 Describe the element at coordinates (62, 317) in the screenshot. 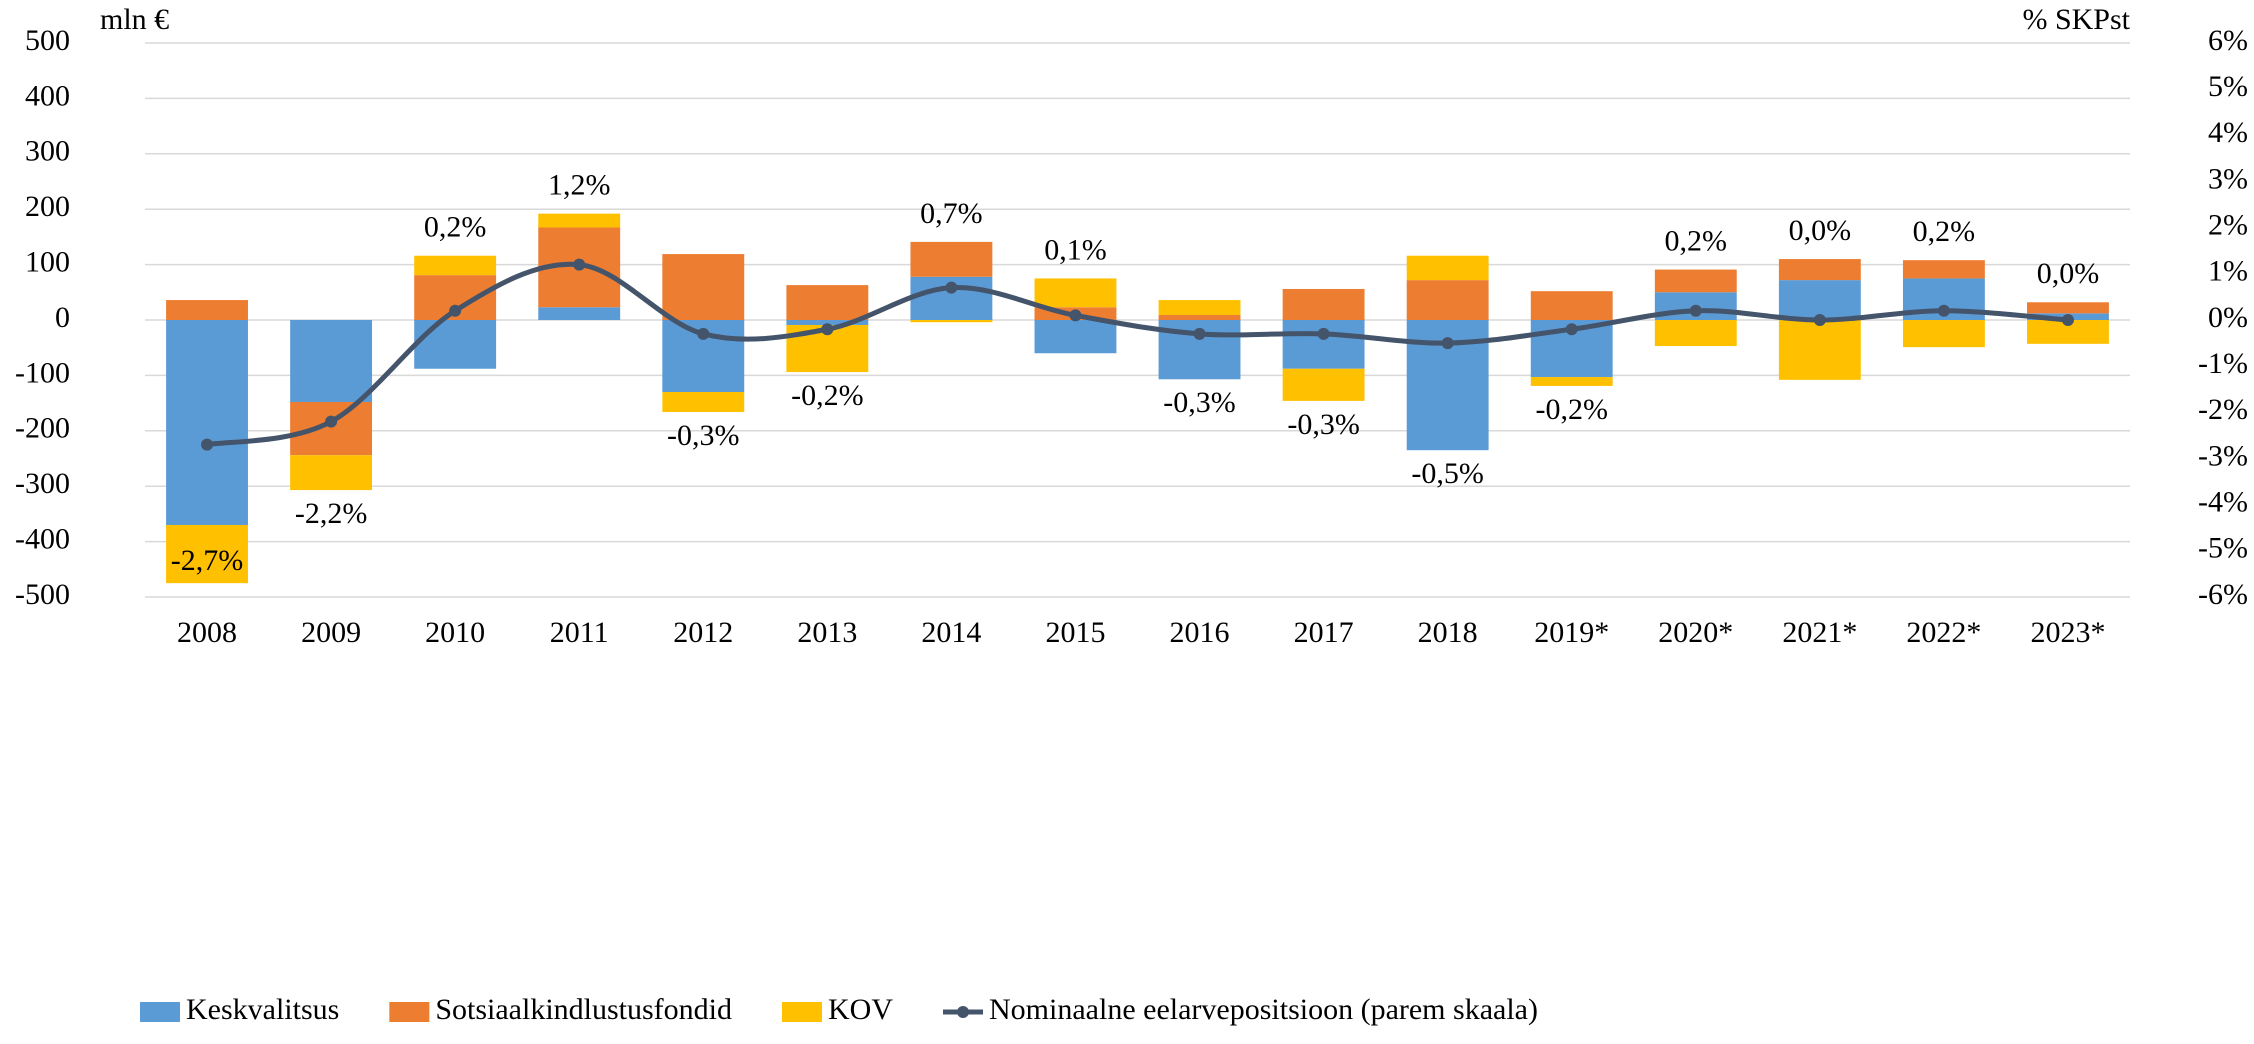

I see `y-tick-label: 0` at that location.